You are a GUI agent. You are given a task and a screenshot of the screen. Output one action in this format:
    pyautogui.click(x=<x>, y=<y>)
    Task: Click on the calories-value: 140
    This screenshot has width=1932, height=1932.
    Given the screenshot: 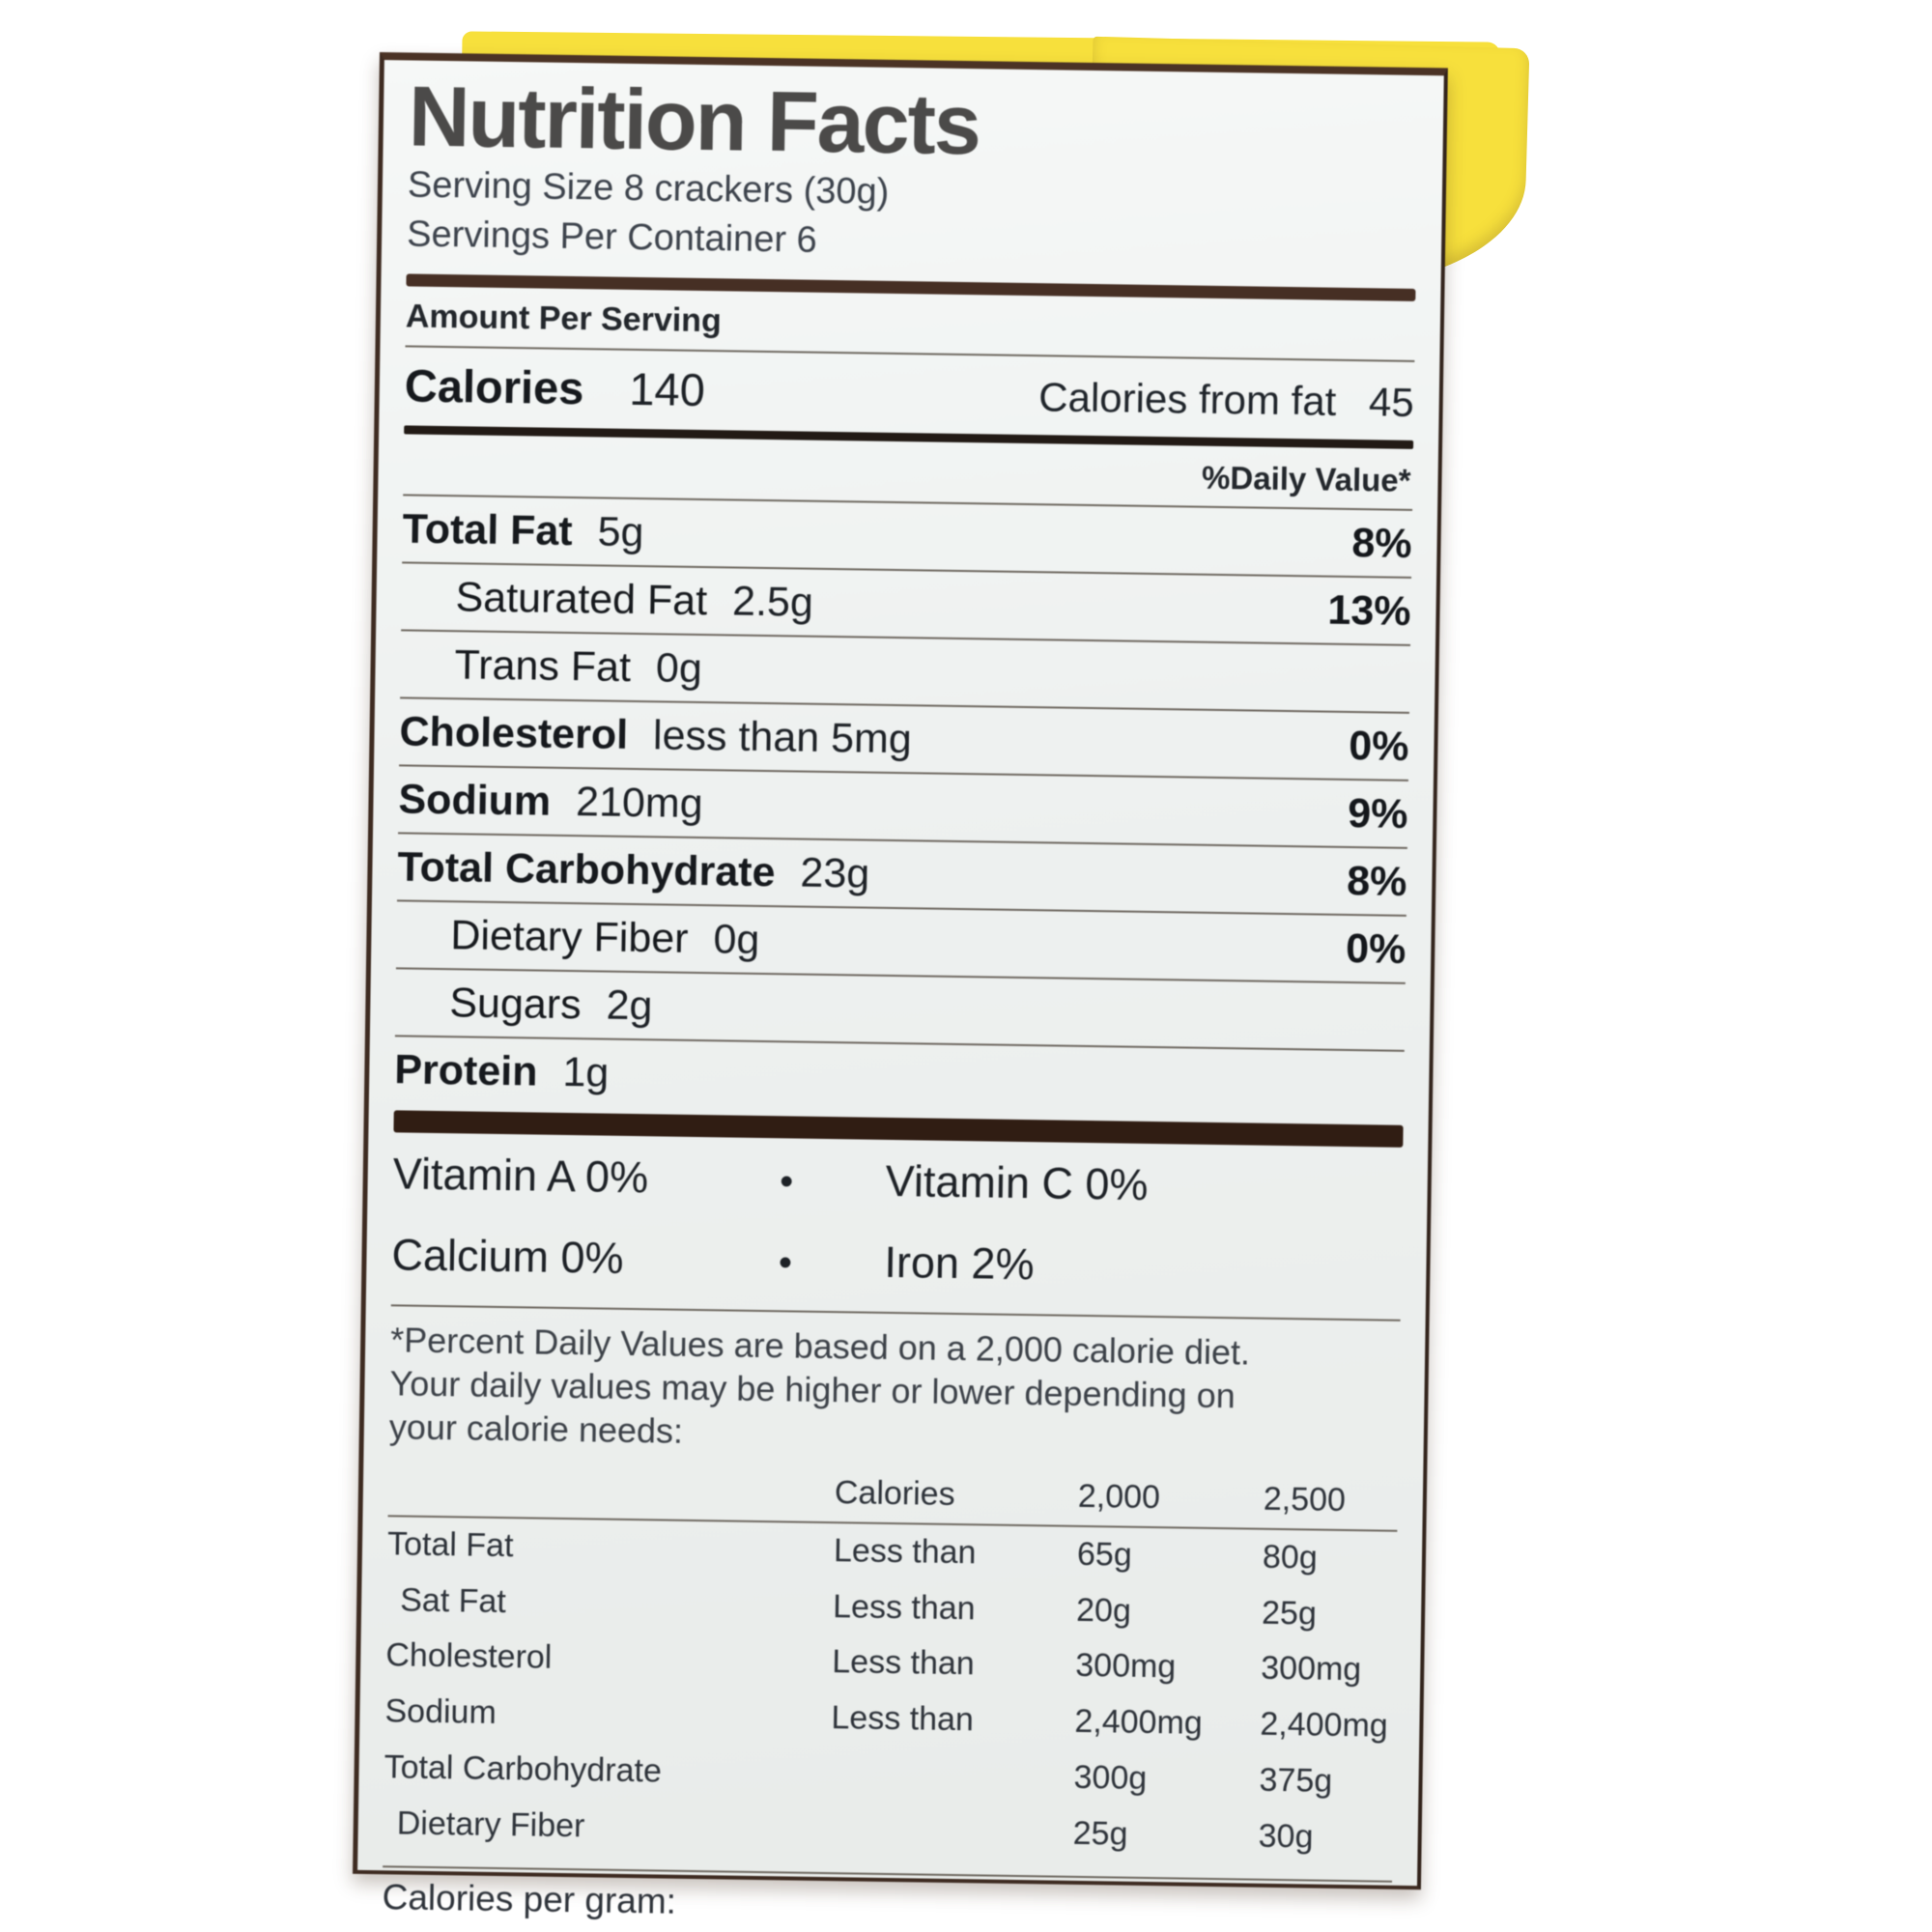 What is the action you would take?
    pyautogui.click(x=667, y=388)
    